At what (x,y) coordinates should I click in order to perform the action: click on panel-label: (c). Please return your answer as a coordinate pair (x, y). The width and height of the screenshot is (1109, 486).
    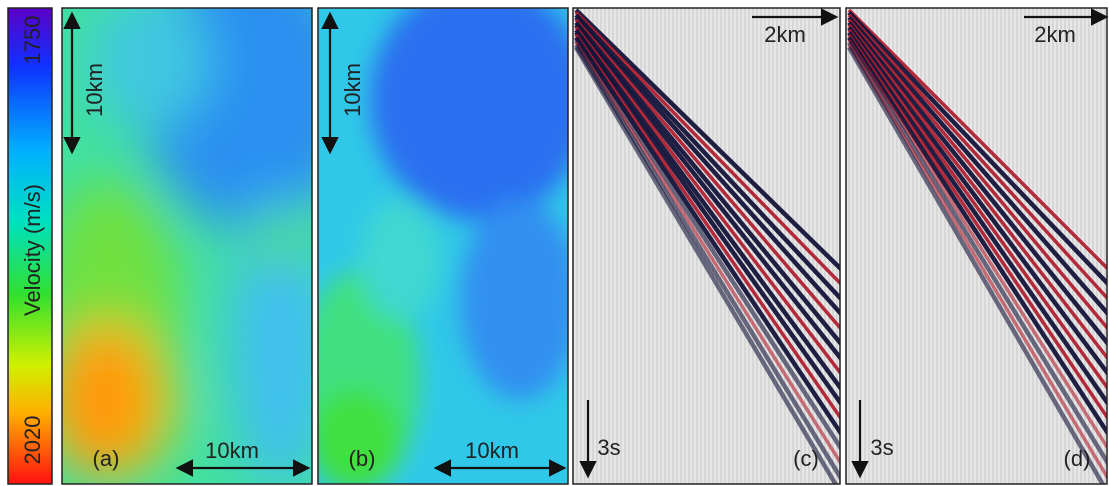
    Looking at the image, I should click on (806, 458).